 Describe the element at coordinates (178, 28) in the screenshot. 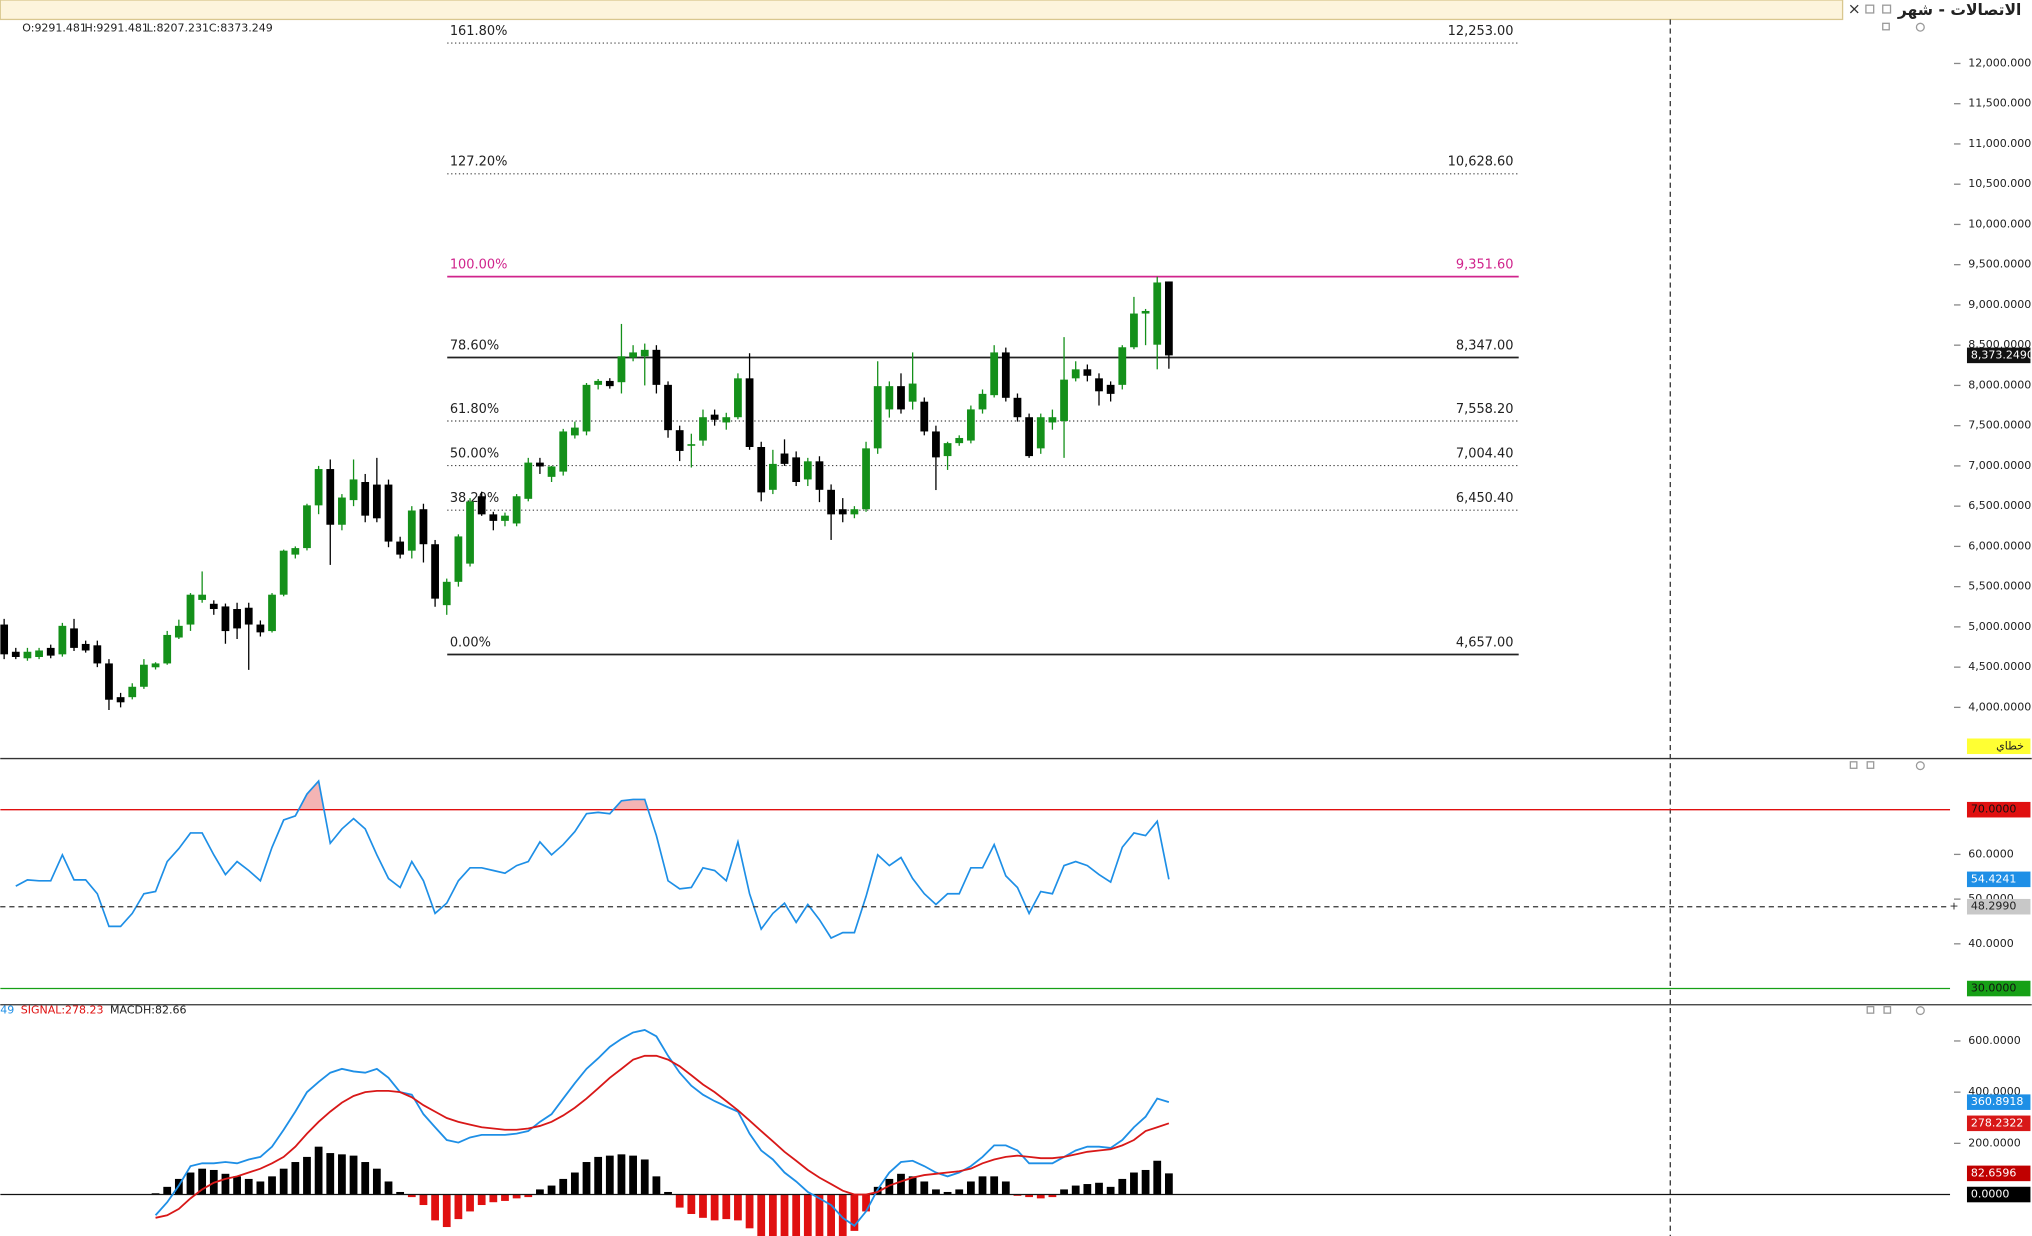

I see `ohlc-text: L:8207.231` at that location.